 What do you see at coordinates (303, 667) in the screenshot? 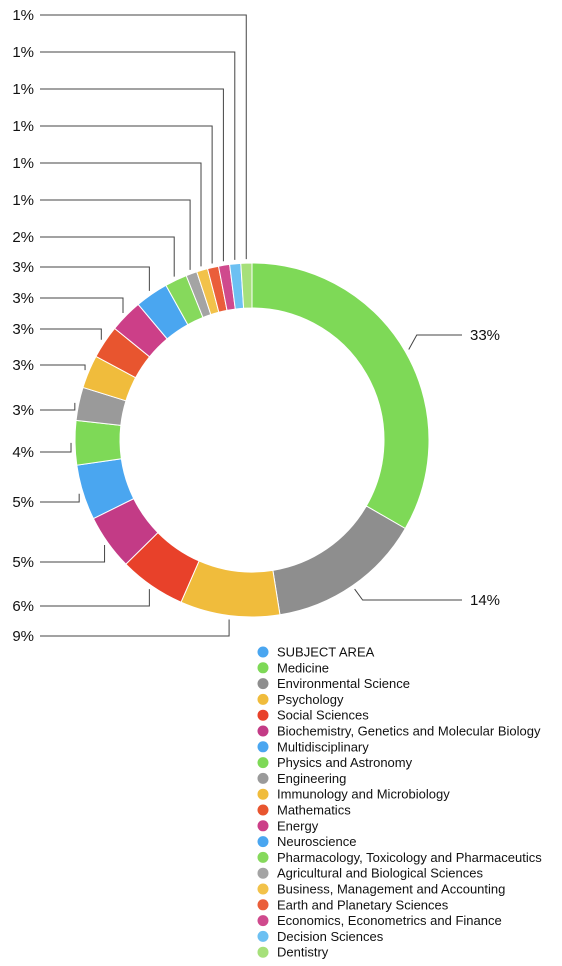
I see `legend-entry-label: Medicine` at bounding box center [303, 667].